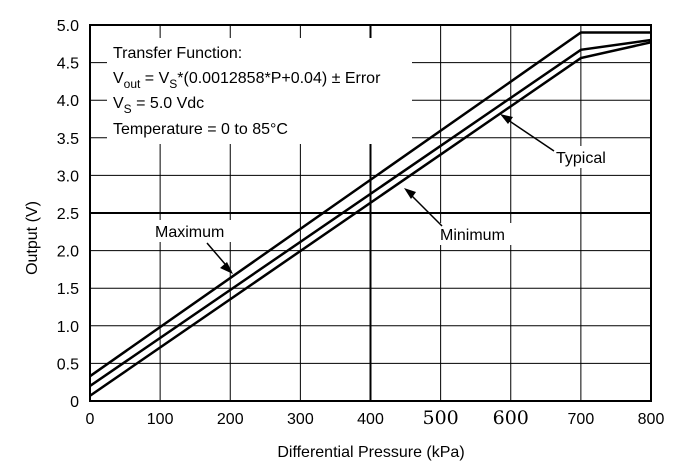 This screenshot has width=693, height=470. I want to click on y-tick-1.0: 1.0, so click(68, 327).